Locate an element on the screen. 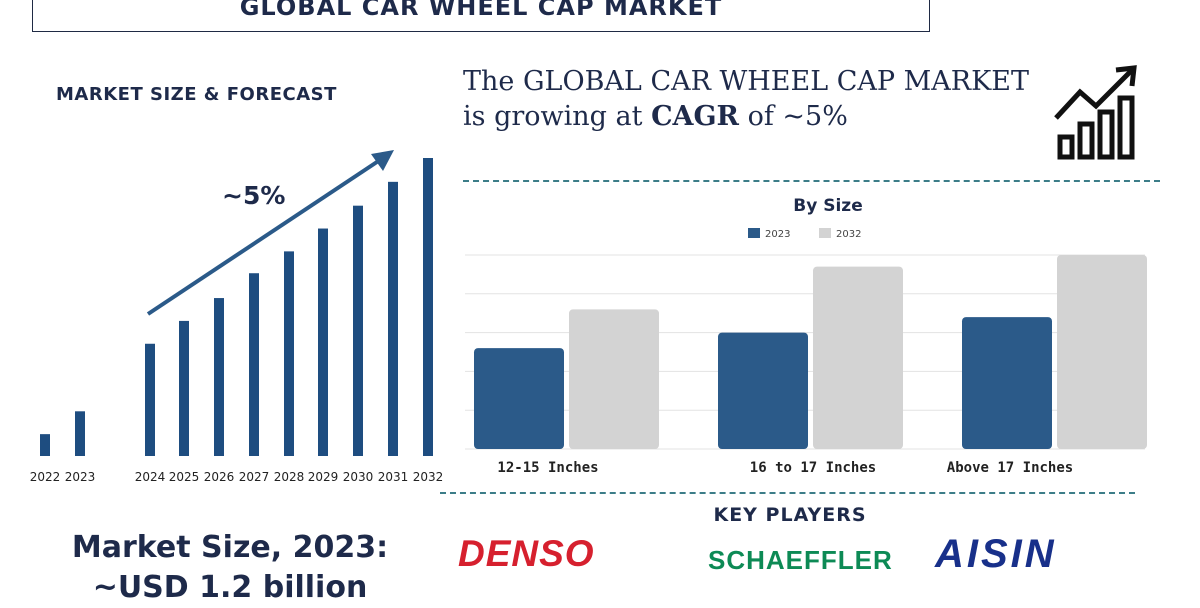 This screenshot has height=608, width=1200. divider-top is located at coordinates (811, 181).